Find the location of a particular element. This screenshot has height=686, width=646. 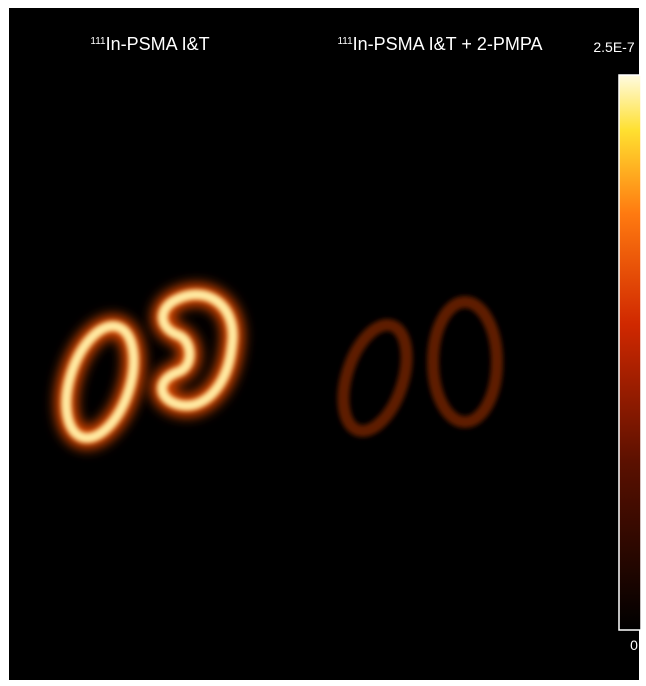

compound: In-PSMA I&T is located at coordinates (158, 44).